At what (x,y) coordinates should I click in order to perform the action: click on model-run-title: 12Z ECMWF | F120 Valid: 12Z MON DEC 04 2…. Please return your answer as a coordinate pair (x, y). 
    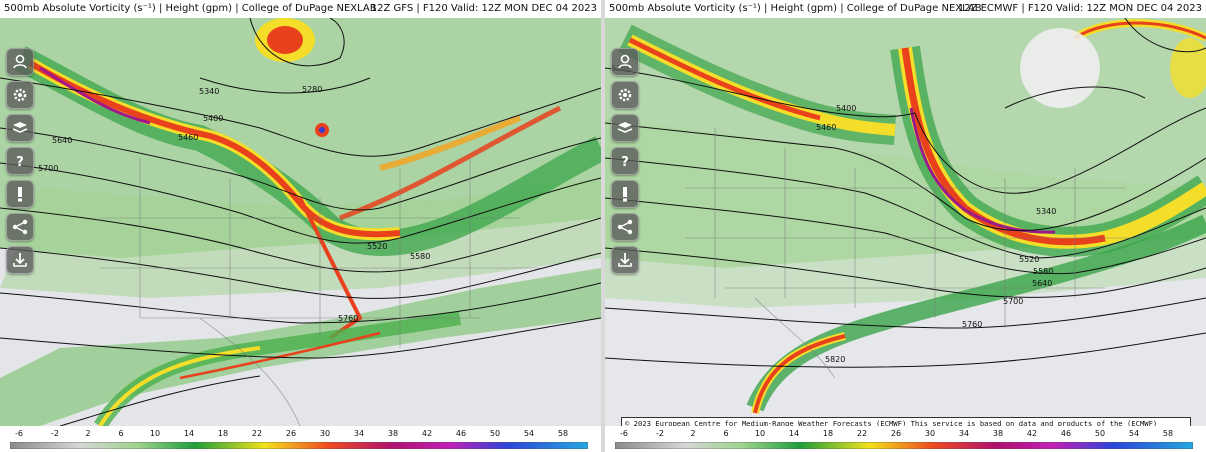
    Looking at the image, I should click on (1079, 8).